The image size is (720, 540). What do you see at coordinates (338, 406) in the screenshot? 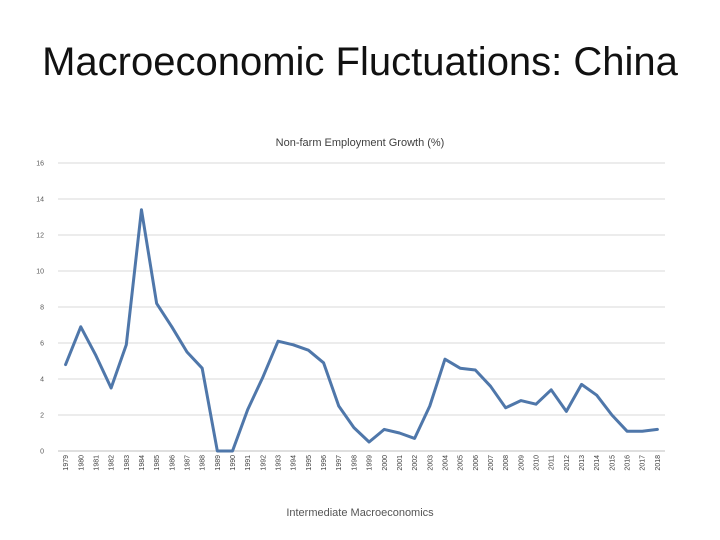
I see `data-point-1997` at bounding box center [338, 406].